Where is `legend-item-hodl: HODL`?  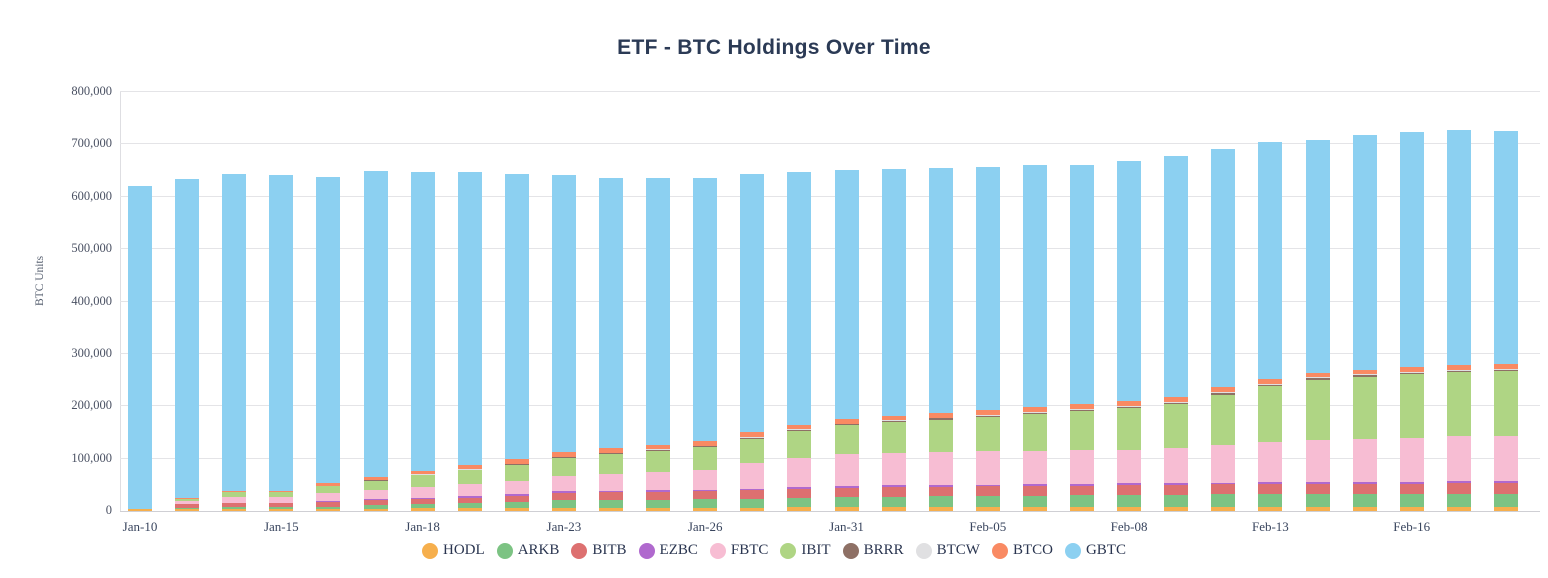
legend-item-hodl: HODL is located at coordinates (453, 550).